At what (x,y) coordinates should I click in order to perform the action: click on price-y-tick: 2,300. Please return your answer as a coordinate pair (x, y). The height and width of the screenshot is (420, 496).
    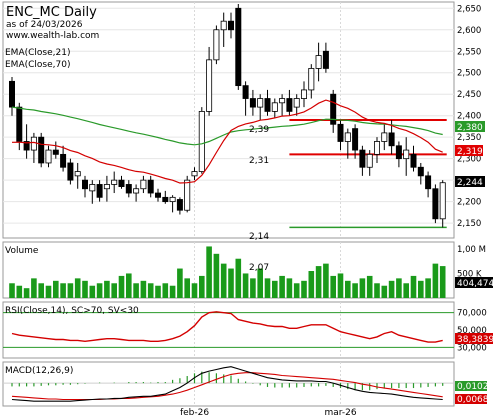
    Looking at the image, I should click on (469, 160).